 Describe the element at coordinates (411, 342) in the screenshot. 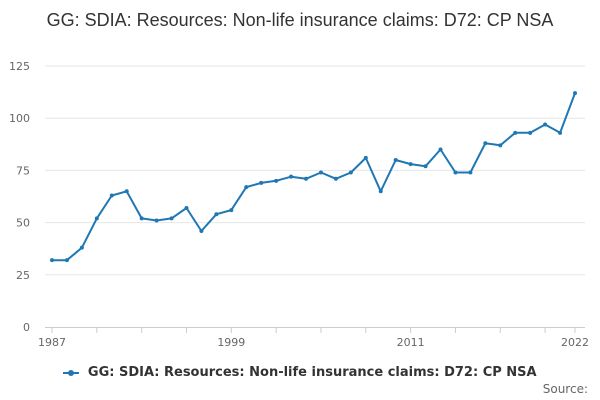

I see `x-tick-label: 2011` at that location.